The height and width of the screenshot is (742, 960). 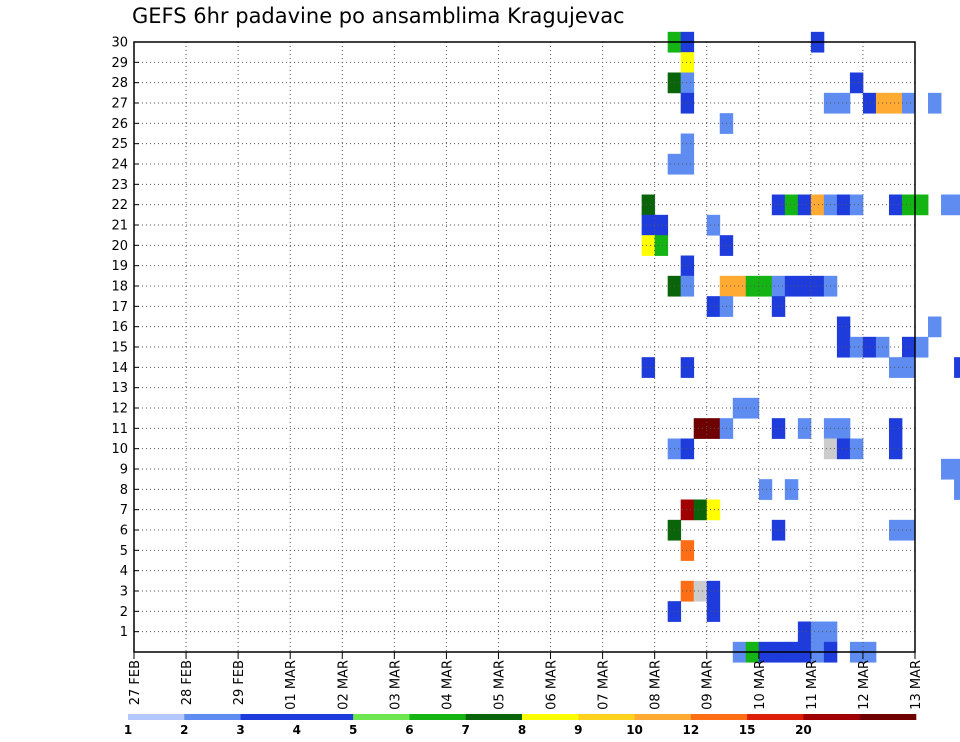 I want to click on colorbar-label: 10, so click(x=634, y=730).